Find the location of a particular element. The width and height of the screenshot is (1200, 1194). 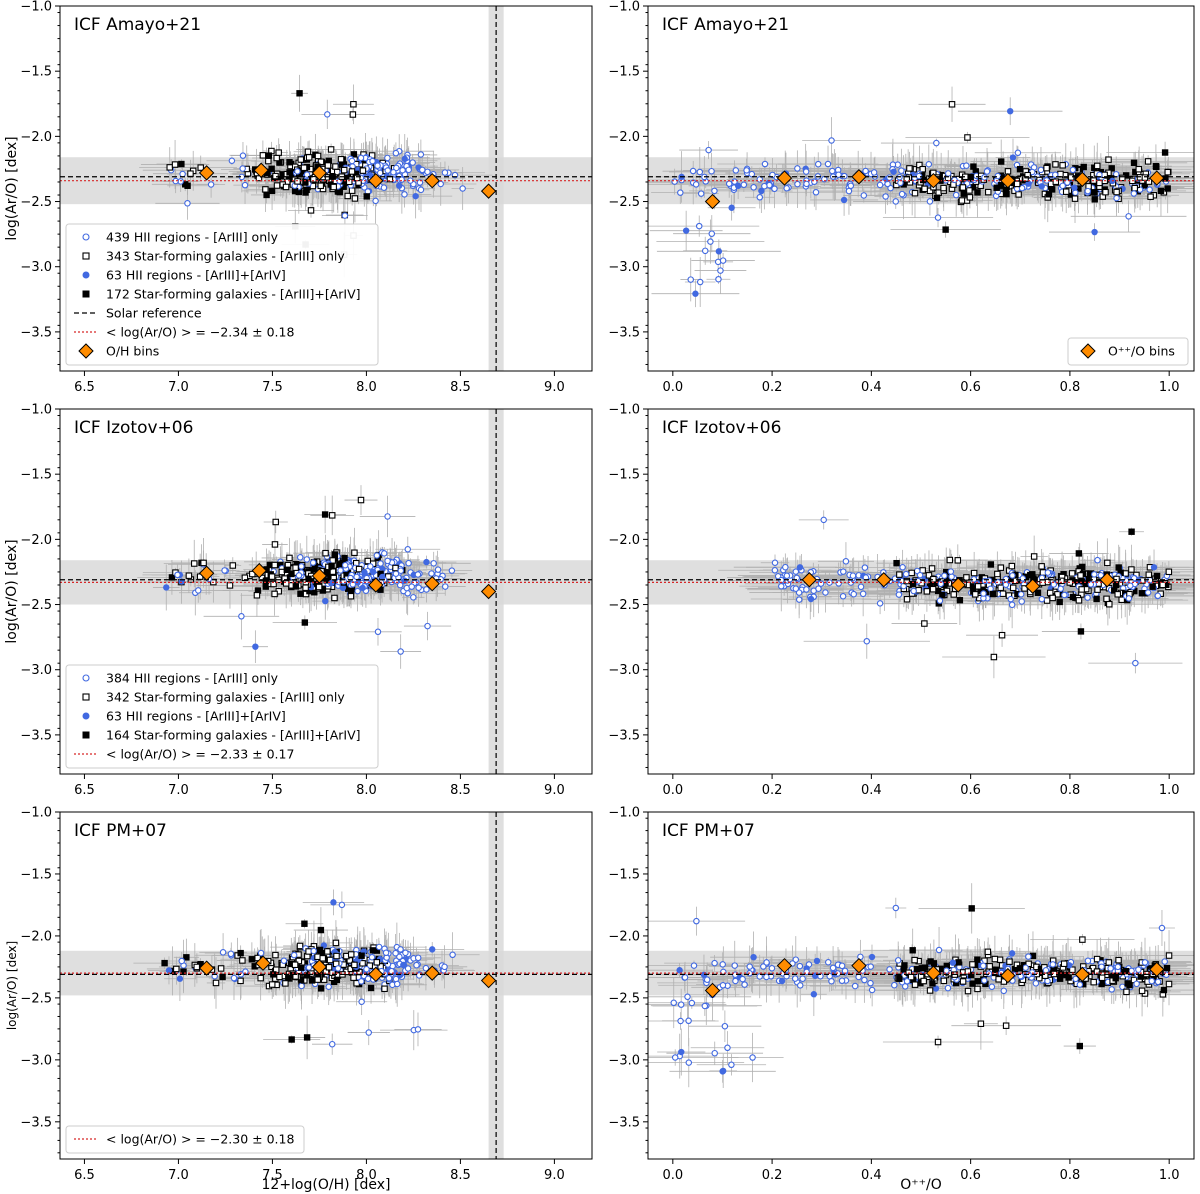

y-tick-label: −2.0 is located at coordinates (624, 137).